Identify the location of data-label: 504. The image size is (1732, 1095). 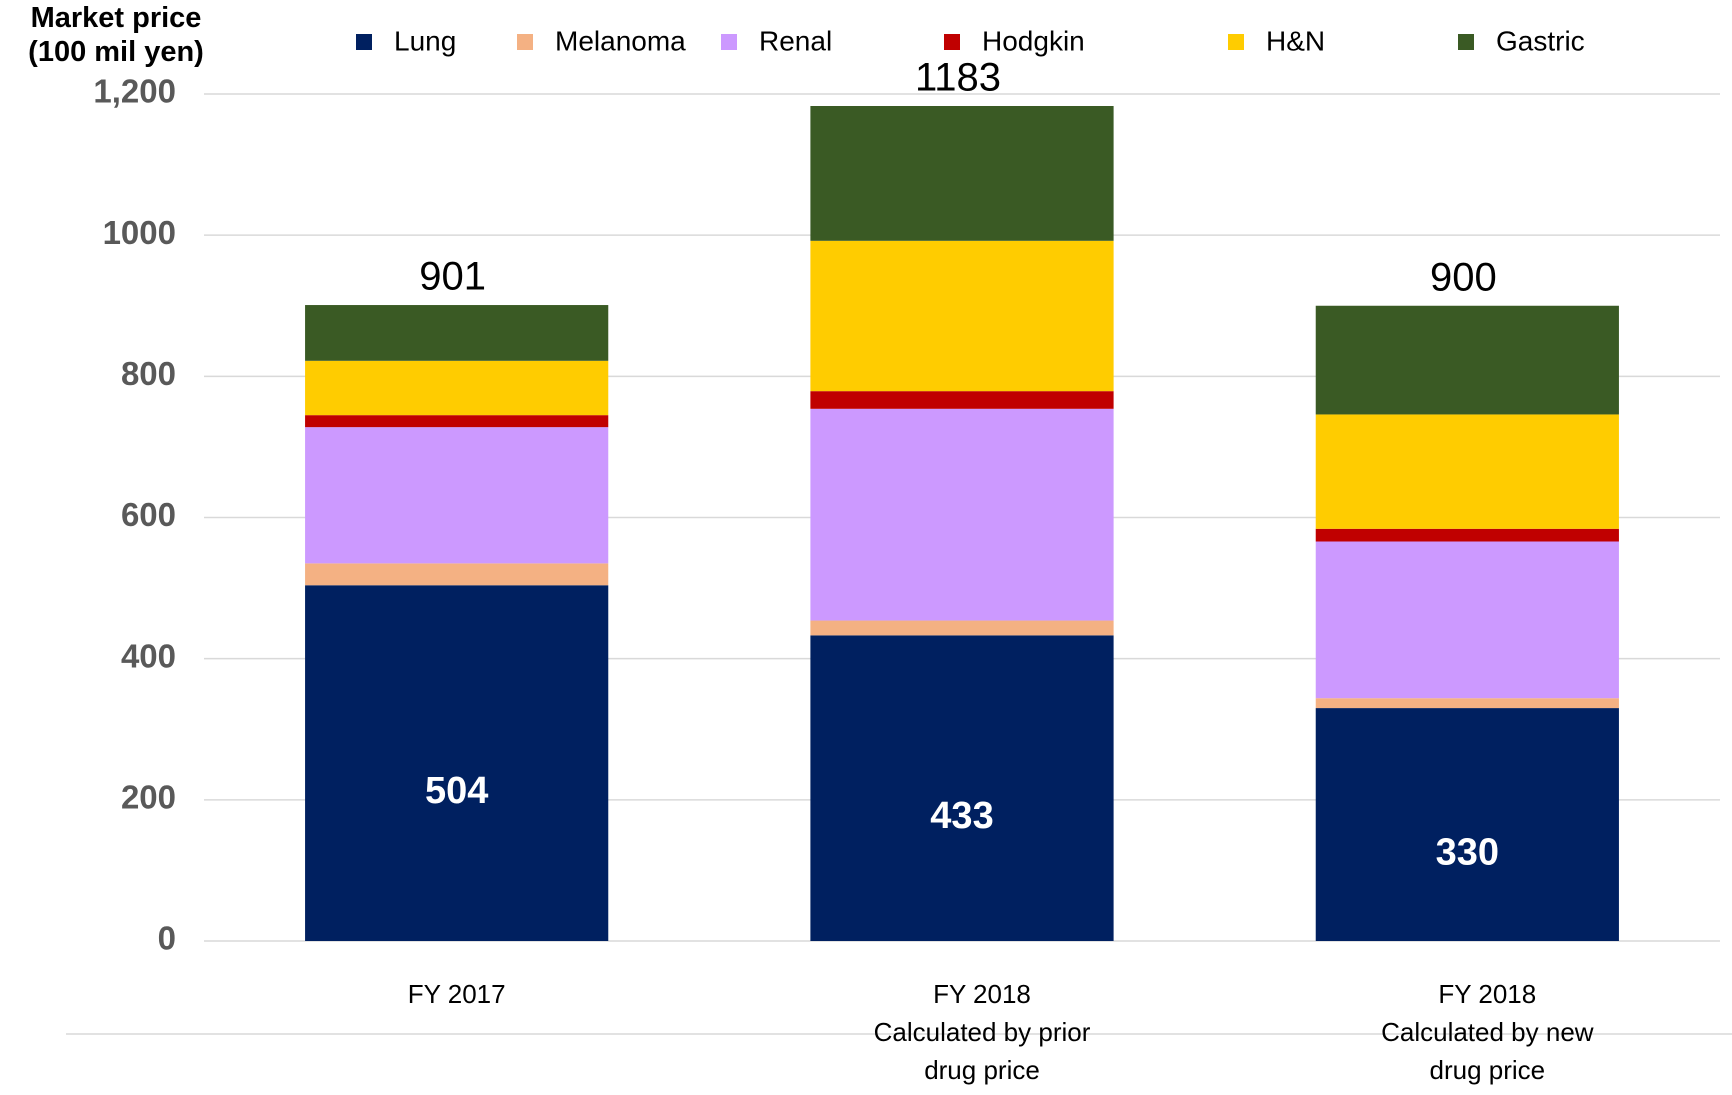
(456, 791).